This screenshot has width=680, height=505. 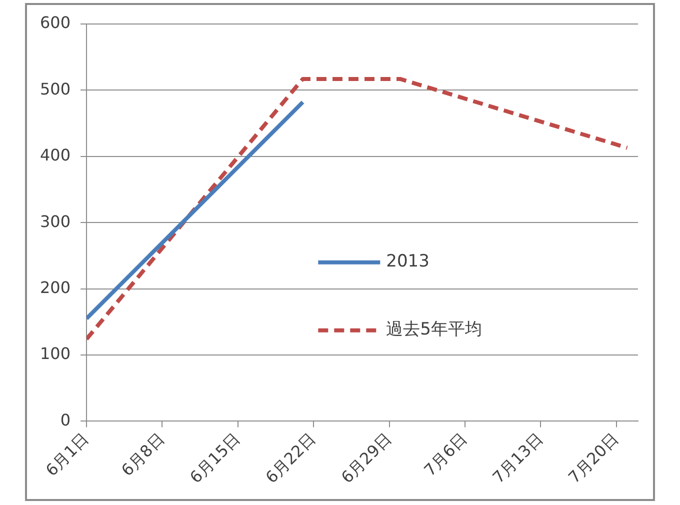 I want to click on x-tick-label: 7月13日, so click(x=517, y=458).